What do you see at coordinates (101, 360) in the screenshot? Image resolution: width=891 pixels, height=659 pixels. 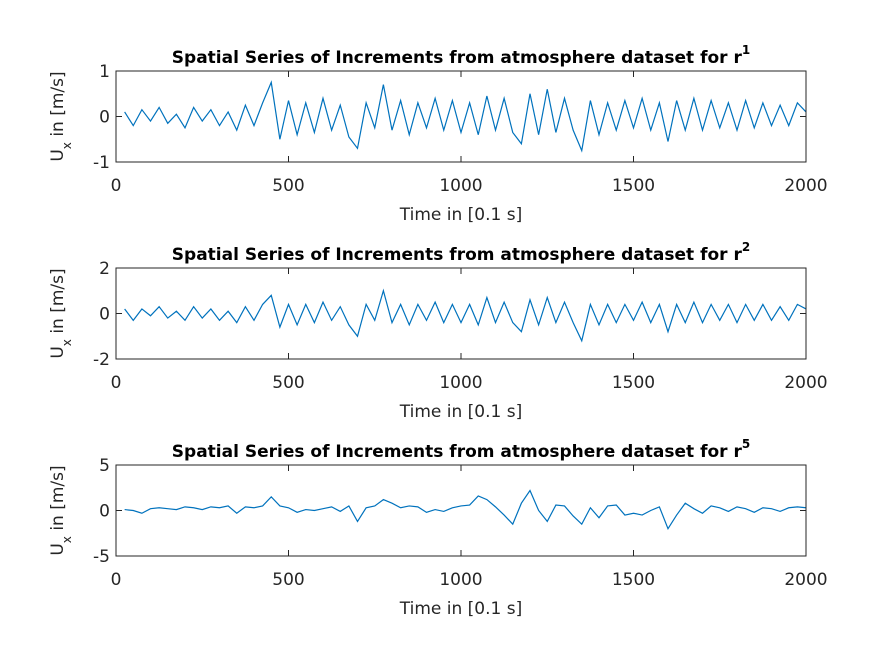 I see `y-tick-label: -2` at bounding box center [101, 360].